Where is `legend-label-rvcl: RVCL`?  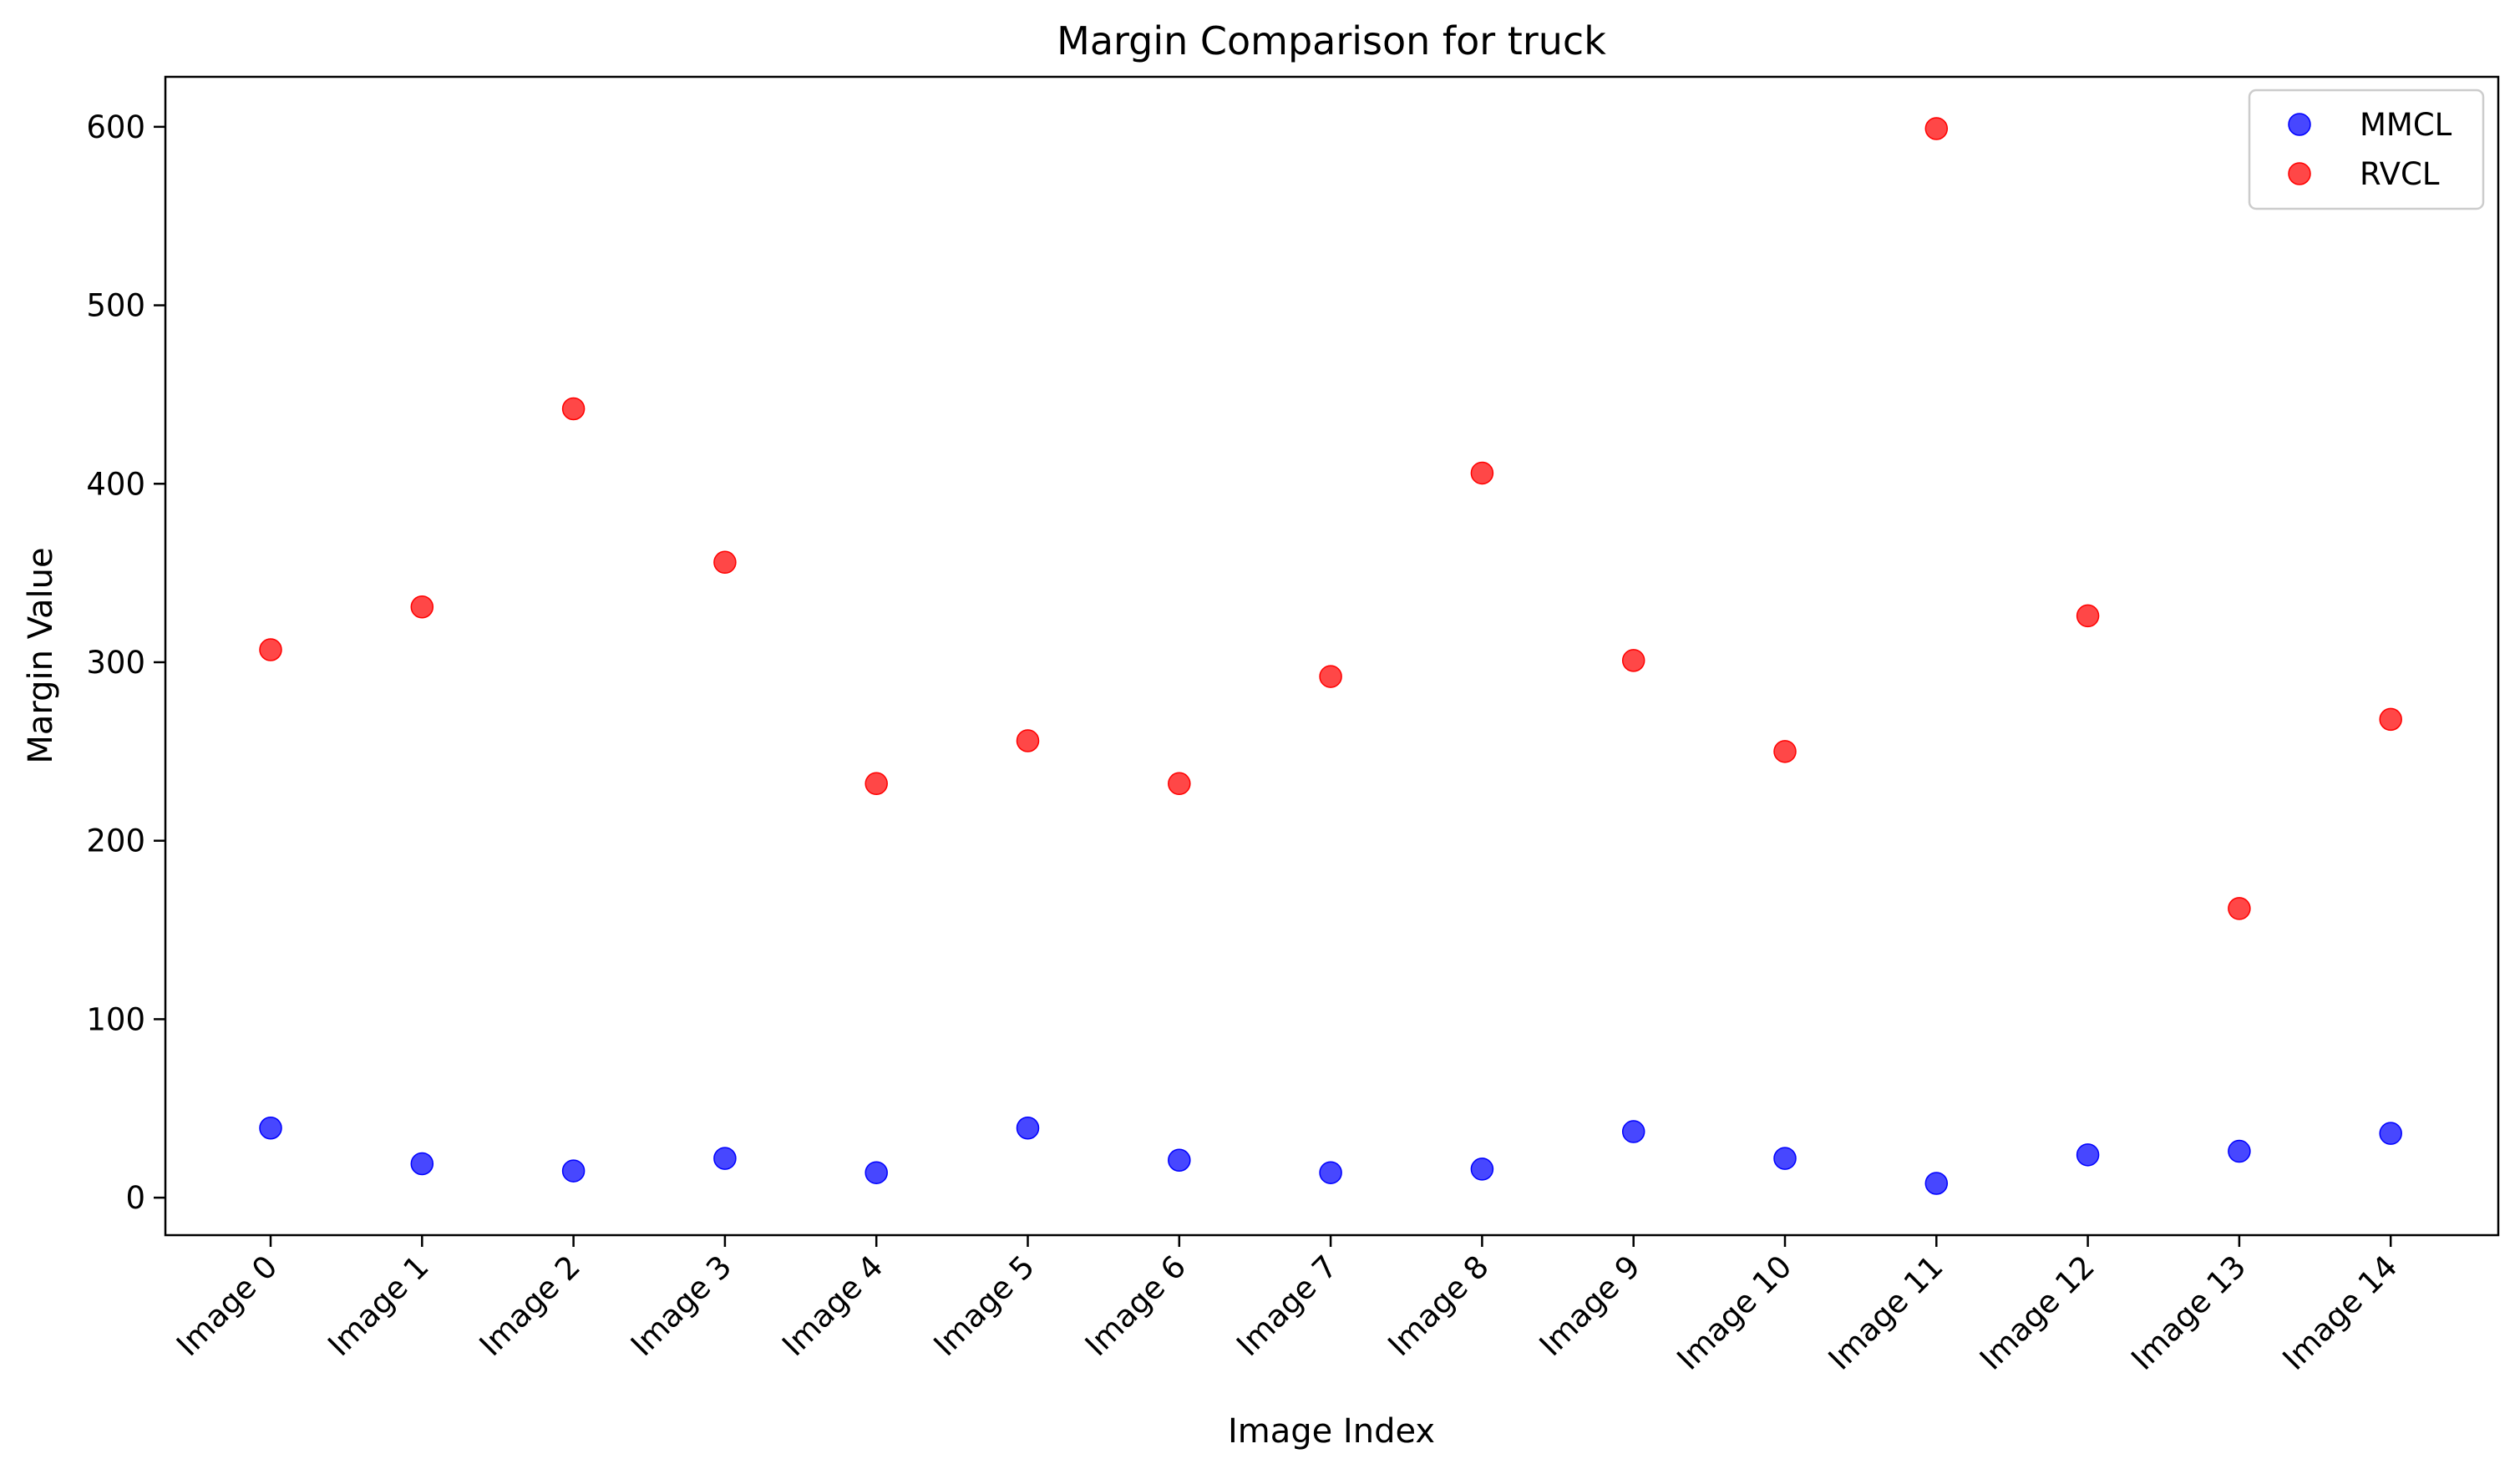 legend-label-rvcl: RVCL is located at coordinates (2400, 174).